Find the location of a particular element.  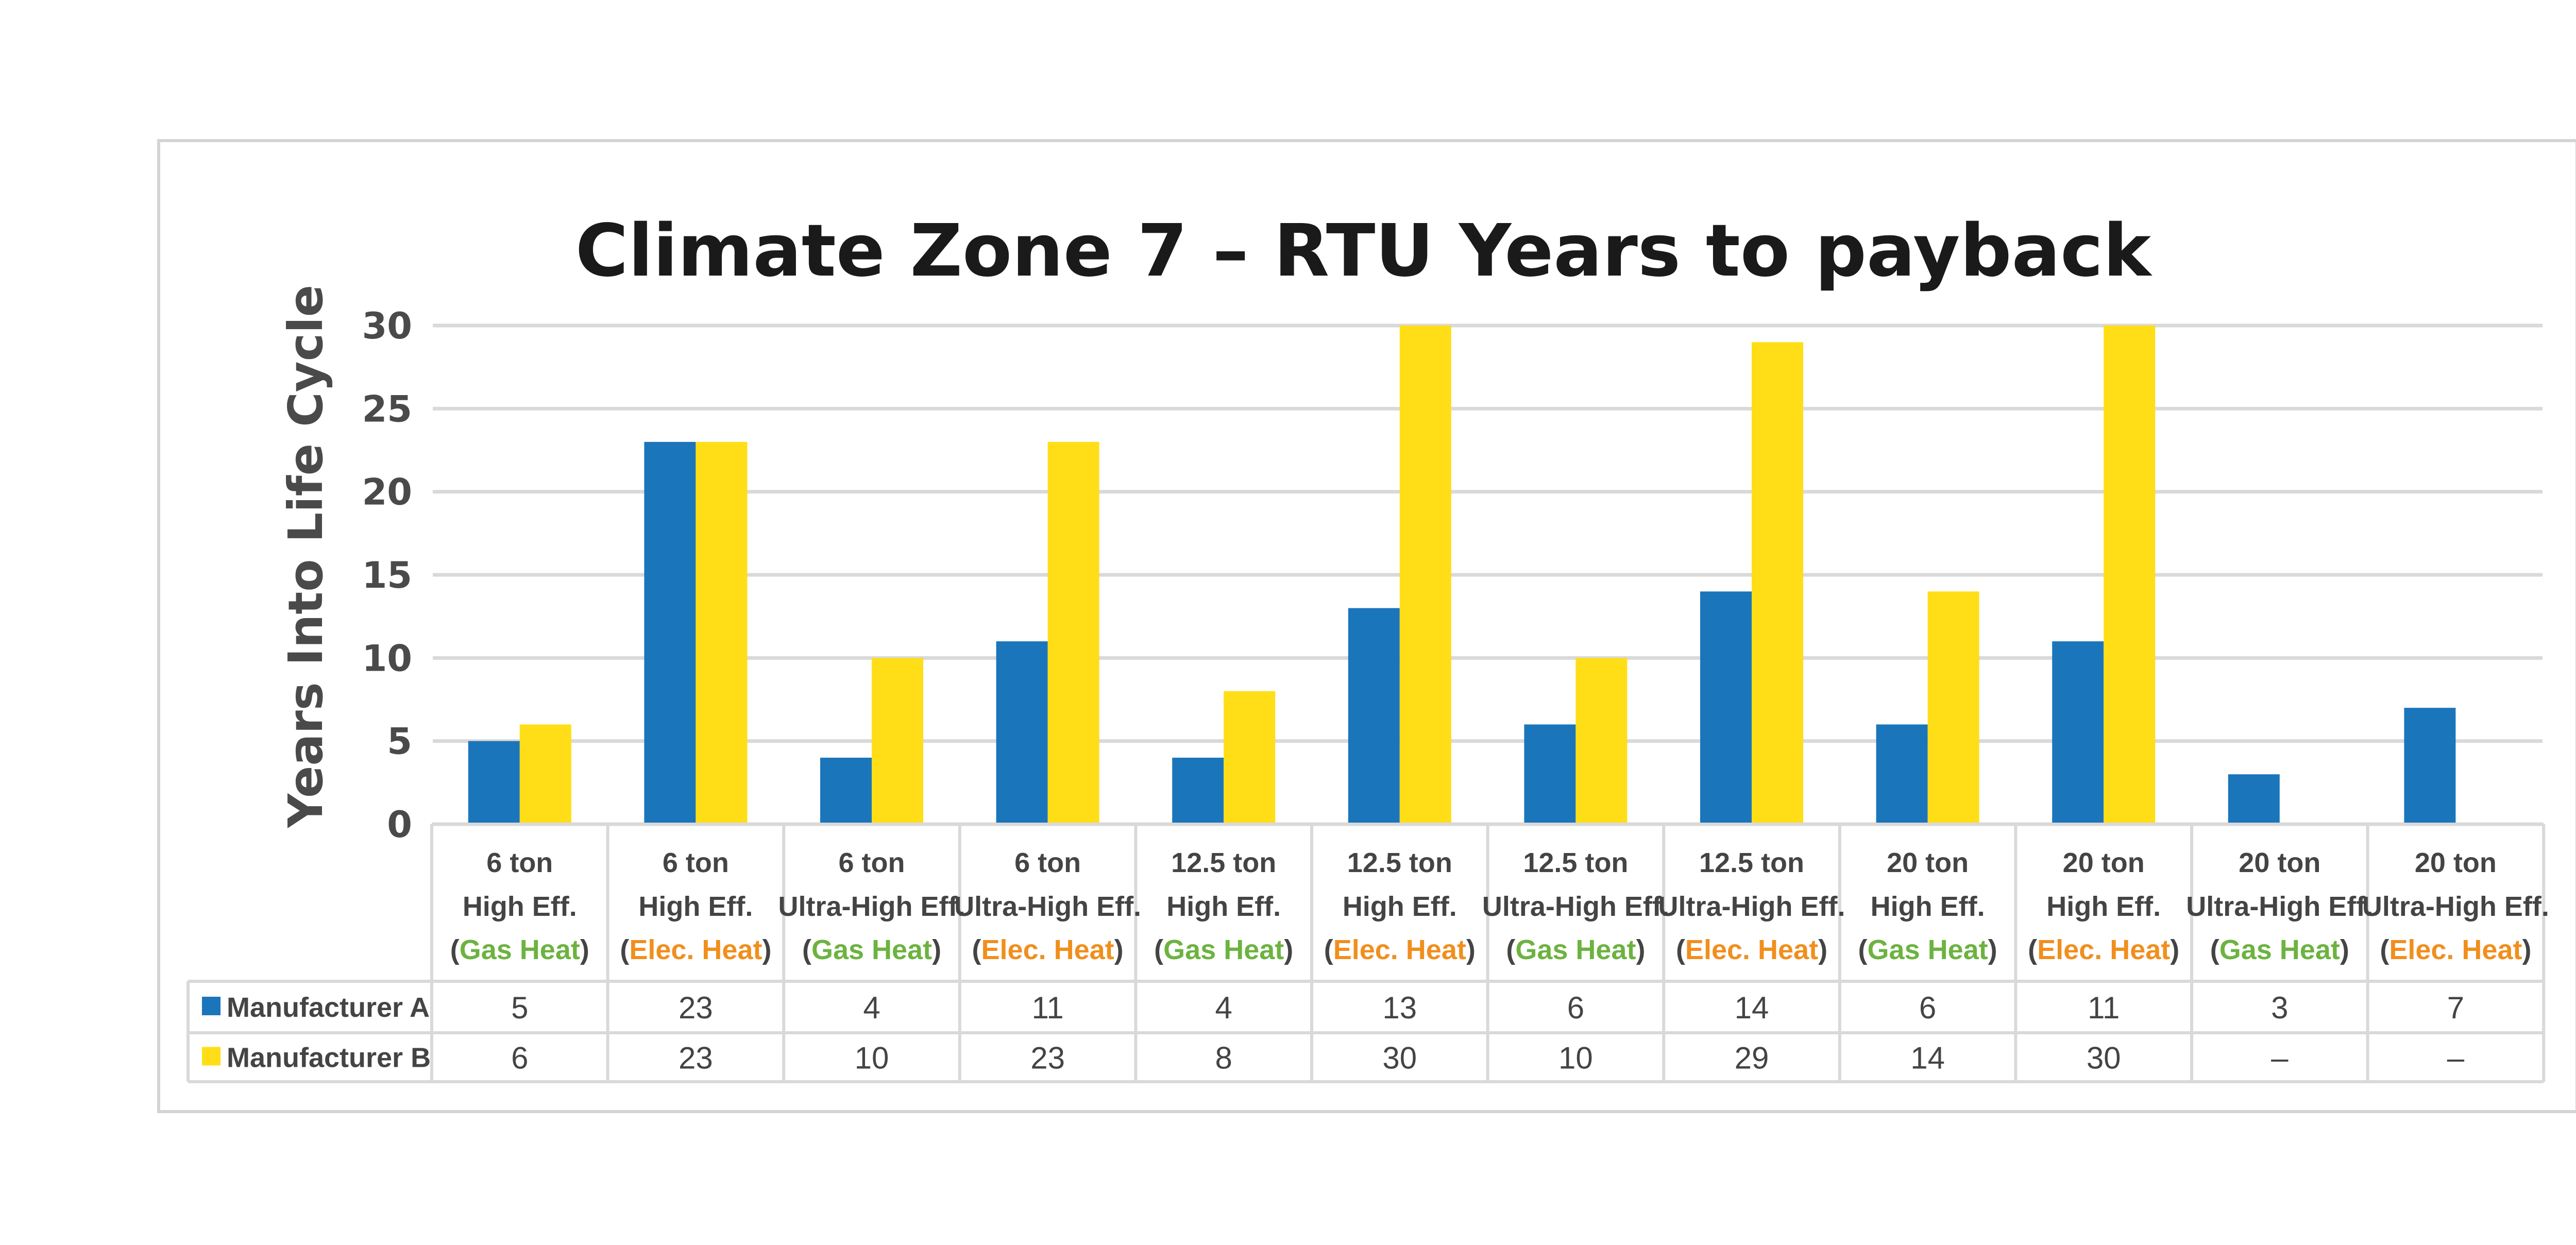

y-tick-label: 5 is located at coordinates (399, 742).